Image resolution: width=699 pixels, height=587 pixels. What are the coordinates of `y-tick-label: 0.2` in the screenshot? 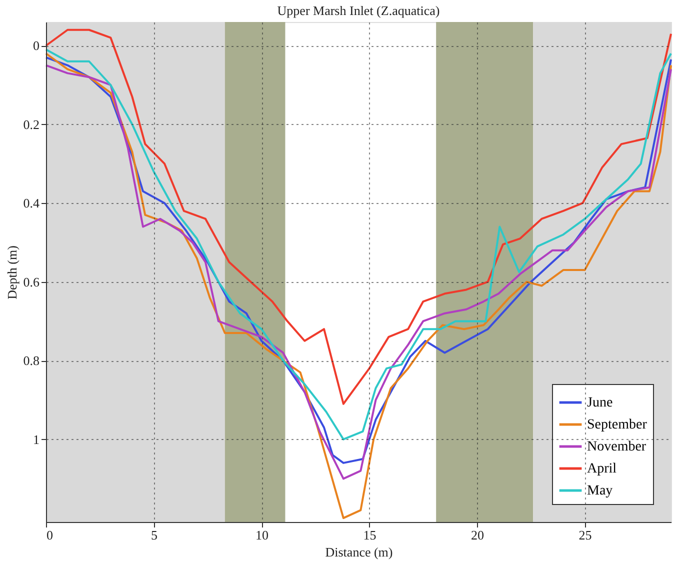 It's located at (31, 124).